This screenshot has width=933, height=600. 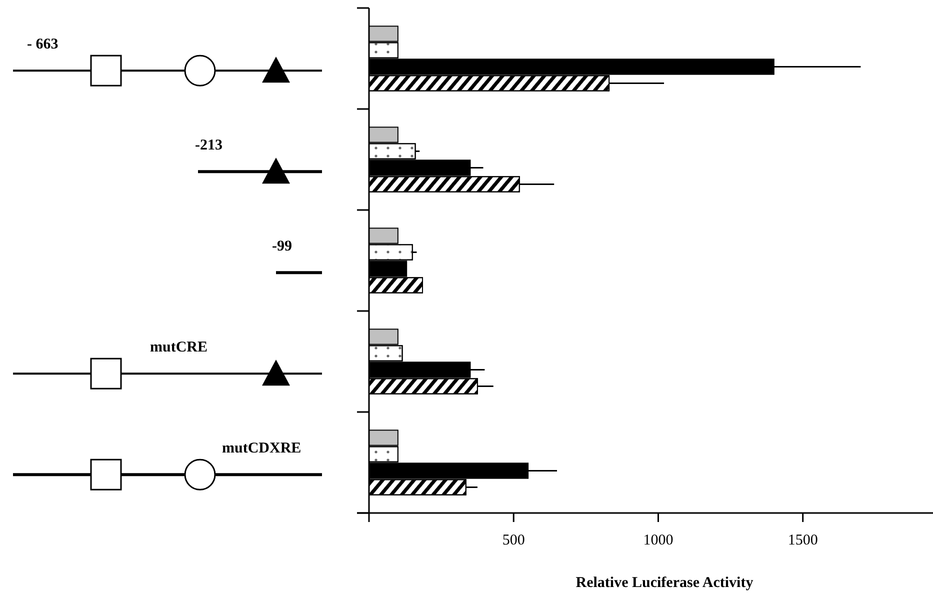 I want to click on x-tick-label: 500, so click(x=513, y=540).